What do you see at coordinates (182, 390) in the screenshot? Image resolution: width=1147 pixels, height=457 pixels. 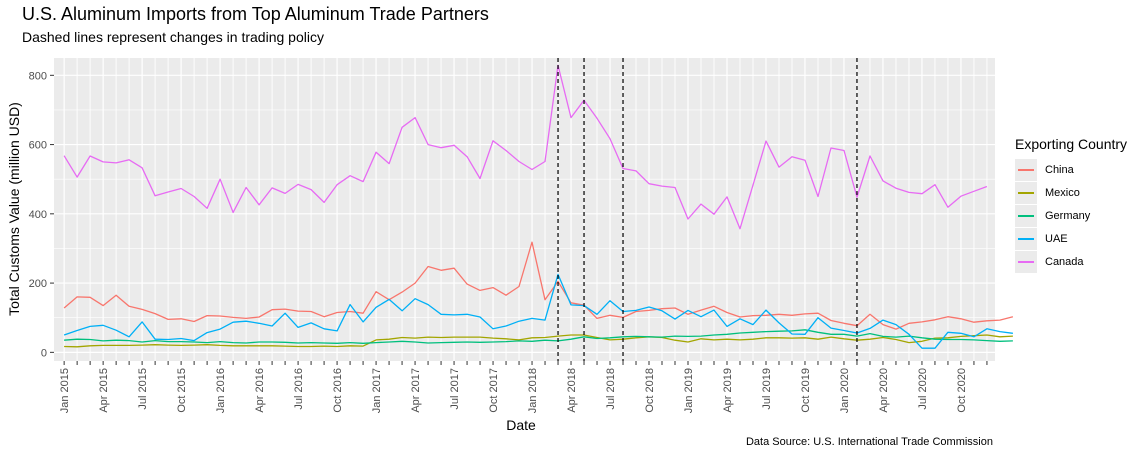 I see `x-tick-label: Oct 2015` at bounding box center [182, 390].